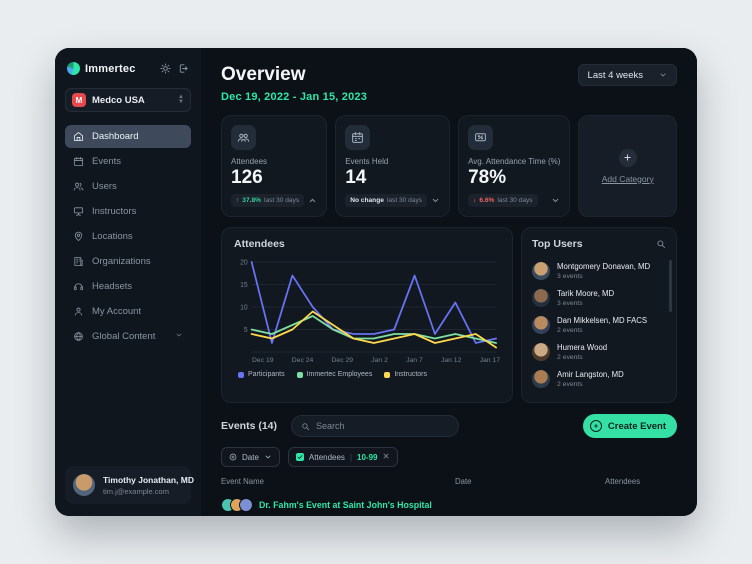 This screenshot has height=564, width=752. Describe the element at coordinates (78, 311) in the screenshot. I see `person-icon` at that location.